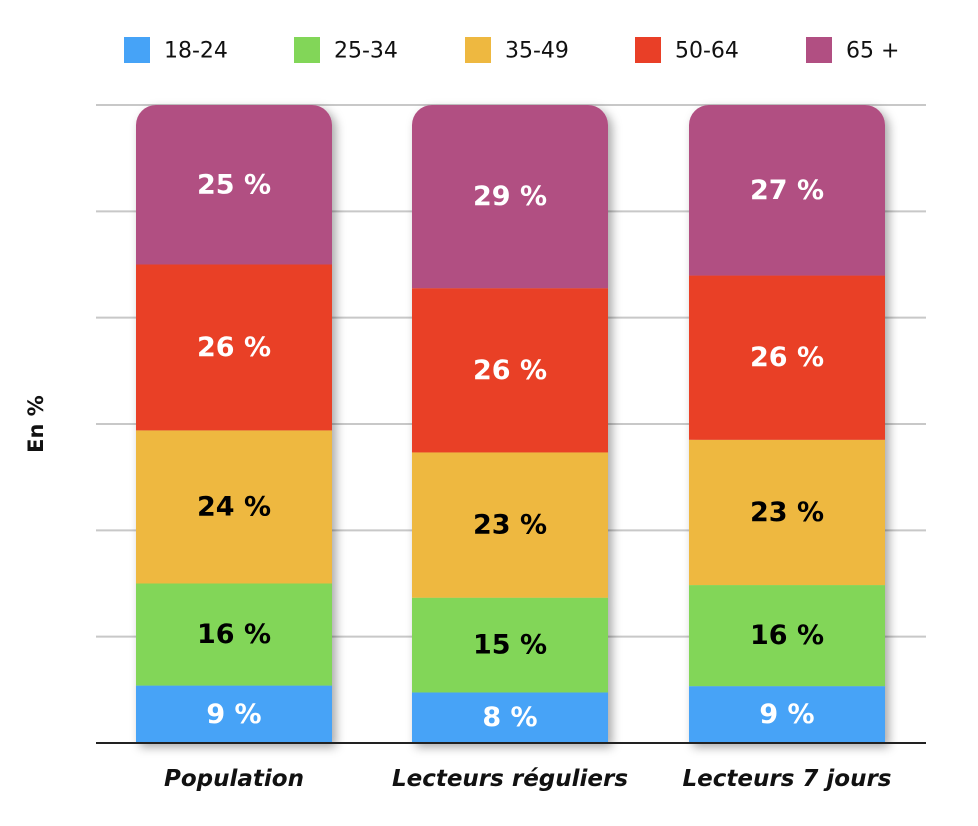  I want to click on legend: 18-24 25-34 35-49 50-64 65 +, so click(511, 50).